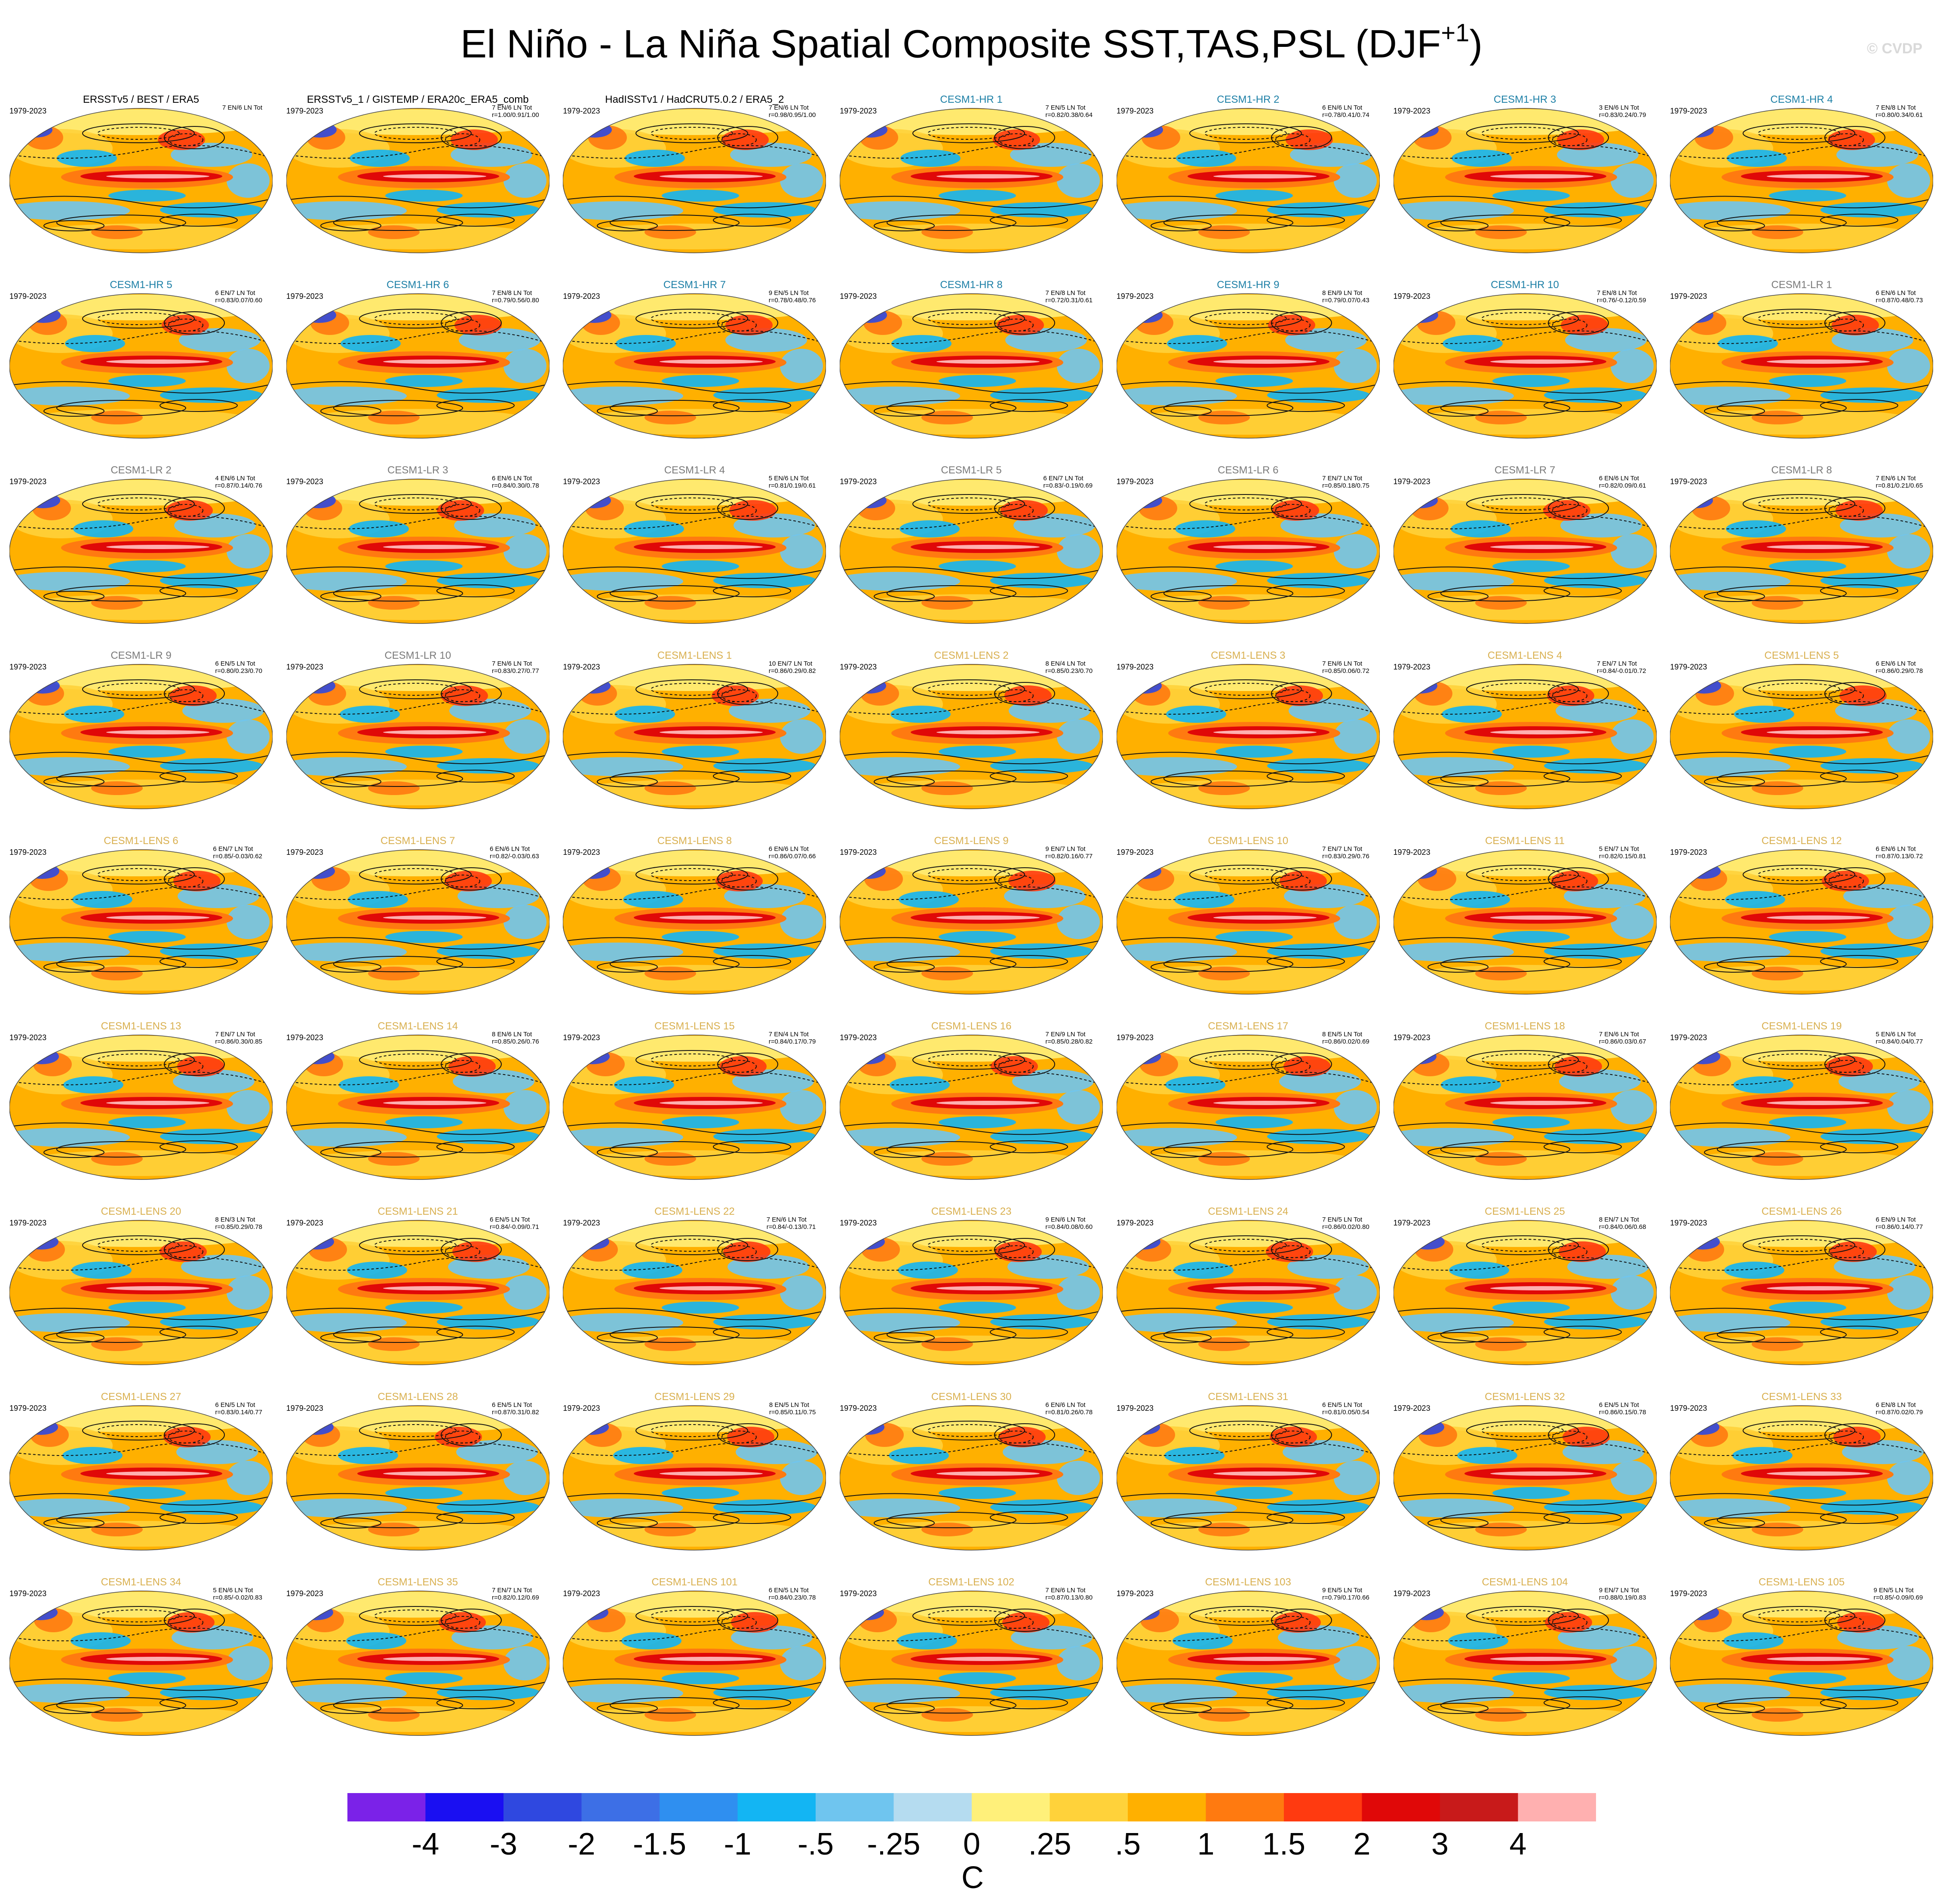  I want to click on pattern-correlation-text: r=1.00/0.91/1.00, so click(515, 115).